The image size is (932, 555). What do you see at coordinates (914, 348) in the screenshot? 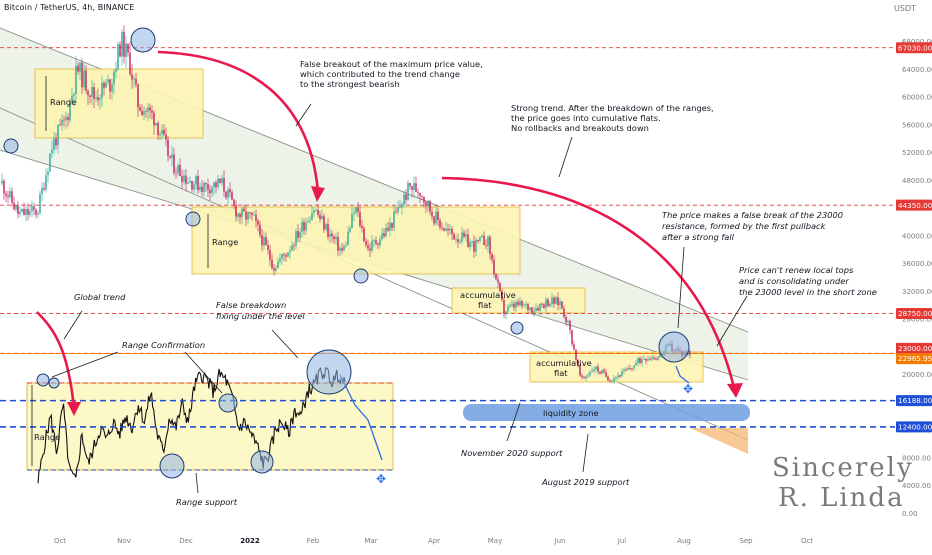
I see `price-badge` at bounding box center [914, 348].